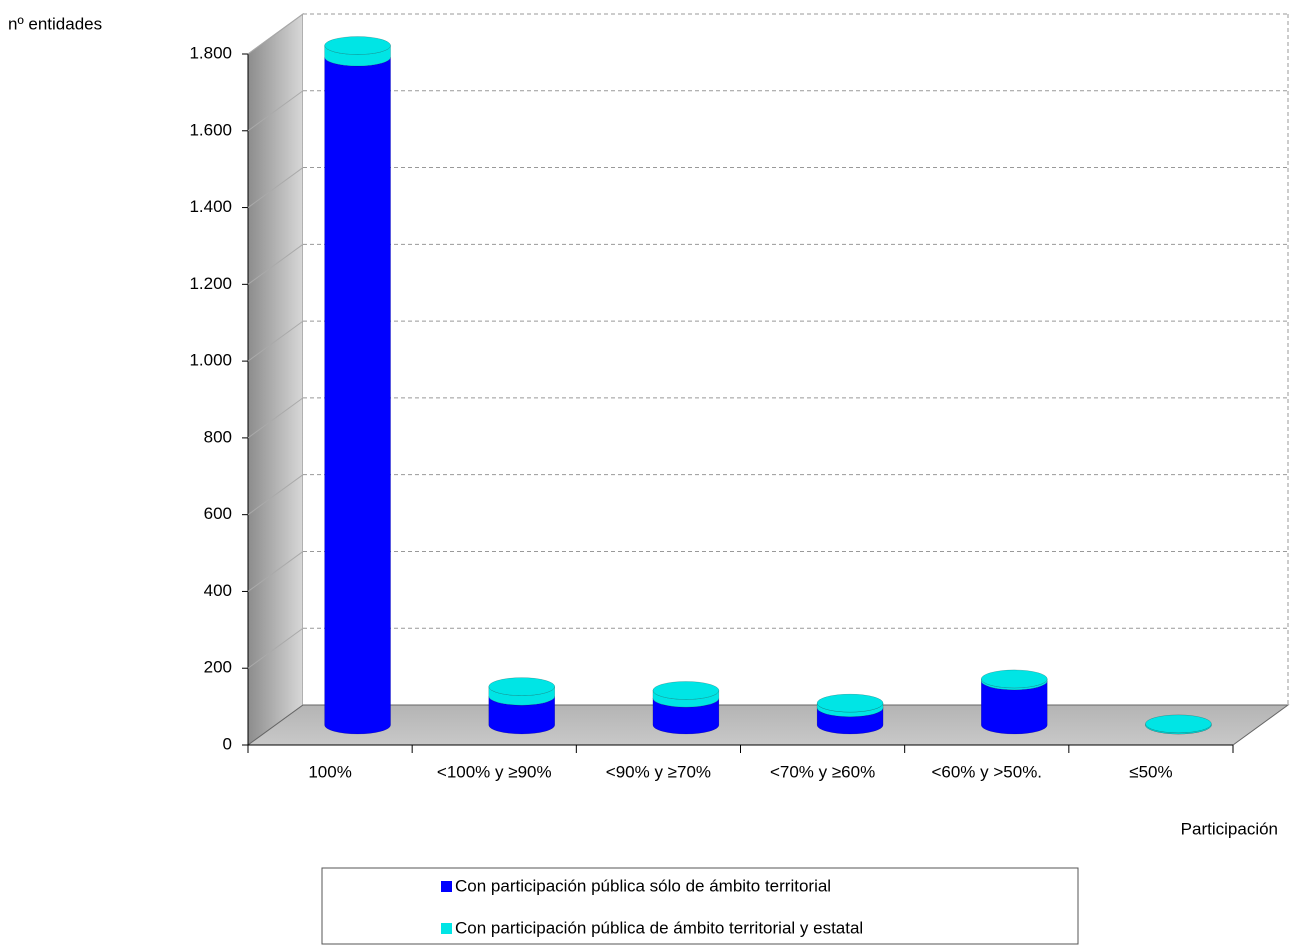 The width and height of the screenshot is (1293, 950). I want to click on x-tick-label: <100% y ≥90%, so click(494, 771).